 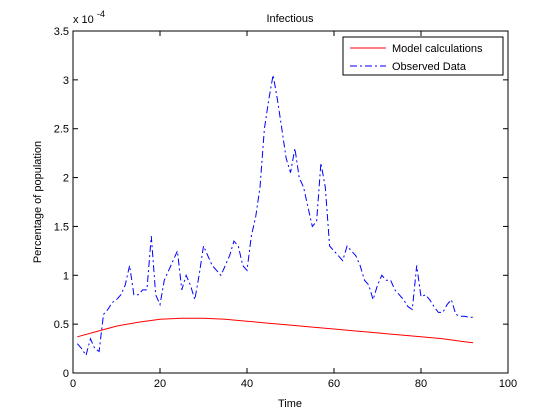 What do you see at coordinates (66, 179) in the screenshot?
I see `y-tick-label: 2` at bounding box center [66, 179].